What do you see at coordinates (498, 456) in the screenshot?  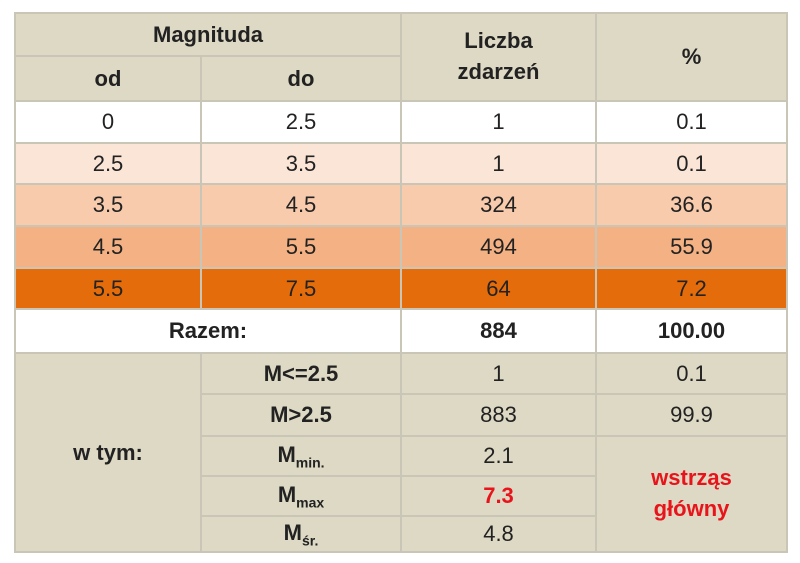 I see `cell: 2.1` at bounding box center [498, 456].